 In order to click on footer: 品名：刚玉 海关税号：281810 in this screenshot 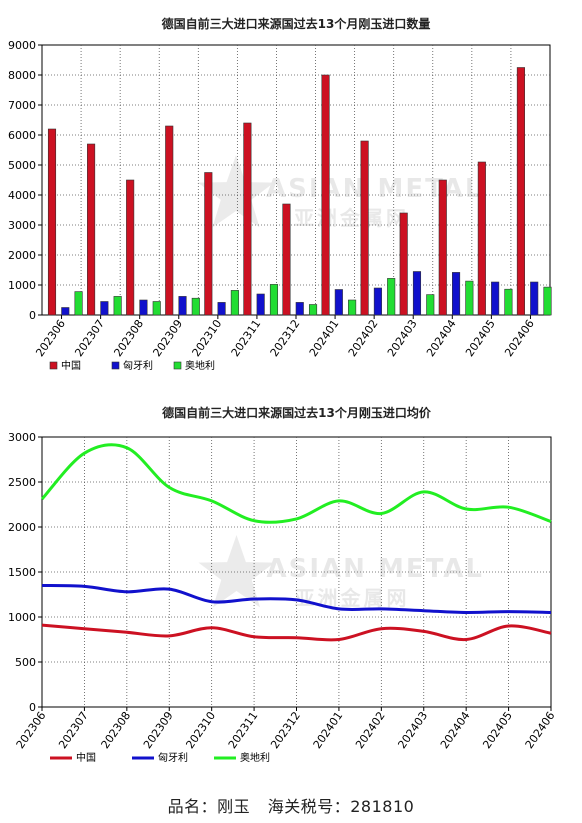, I will do `click(291, 805)`.